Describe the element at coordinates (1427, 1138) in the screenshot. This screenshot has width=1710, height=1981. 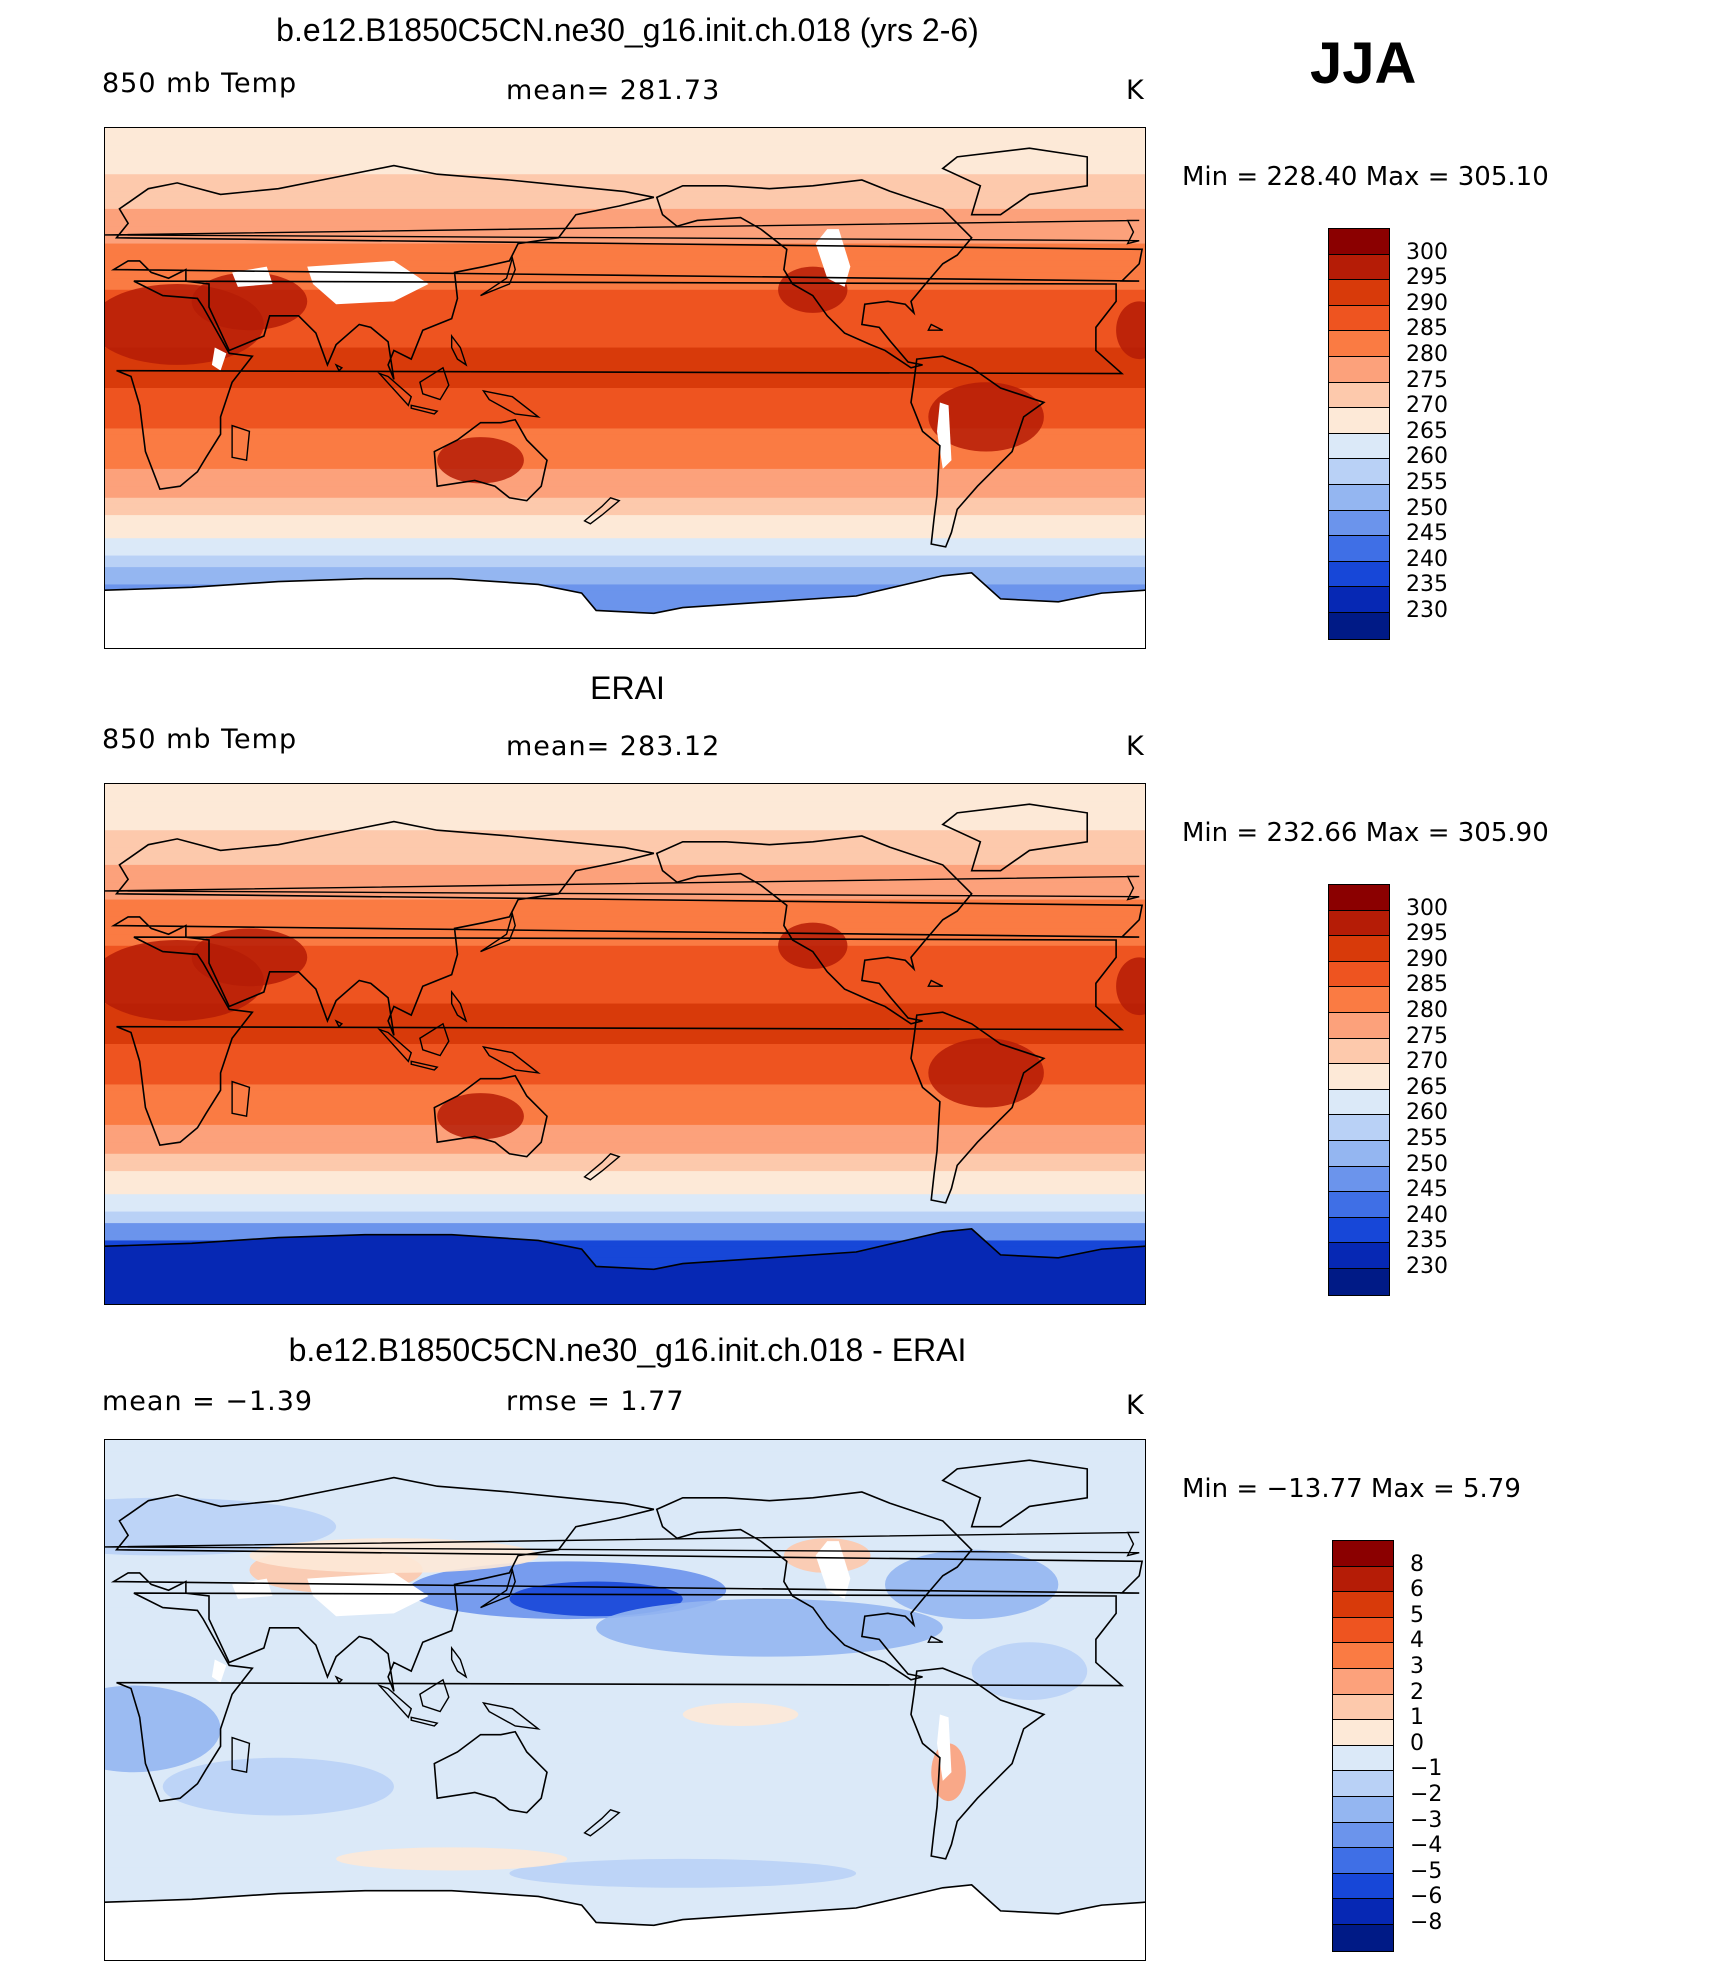
I see `colorbar-tick-label: 255` at that location.